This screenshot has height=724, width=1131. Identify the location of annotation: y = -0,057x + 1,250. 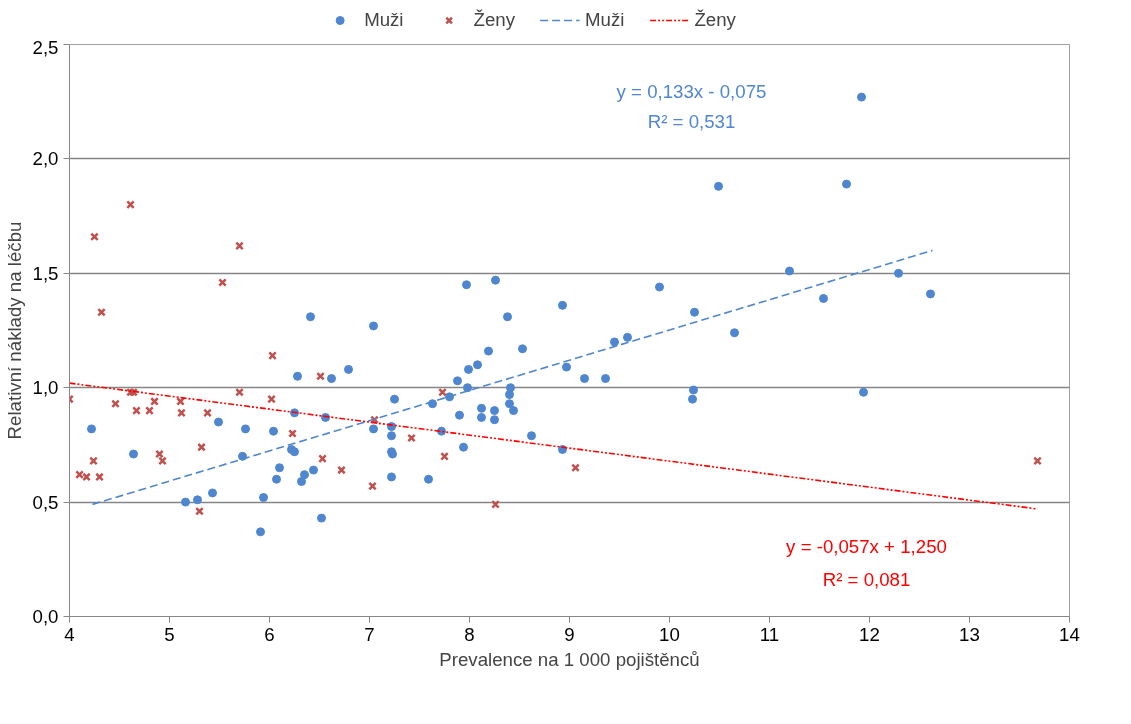
(866, 546).